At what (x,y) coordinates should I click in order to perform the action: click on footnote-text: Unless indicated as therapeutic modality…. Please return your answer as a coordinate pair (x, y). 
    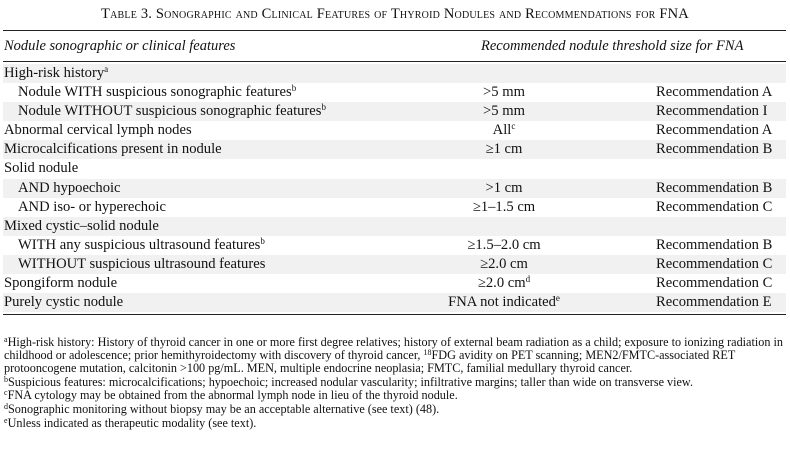
    Looking at the image, I should click on (132, 422).